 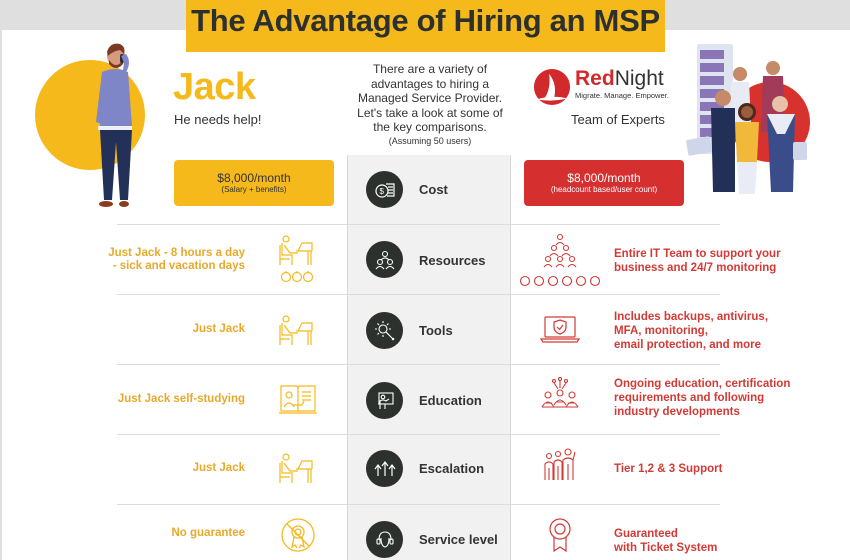 I want to click on rednight-logo: RedNight Migrate. Manage. Empower., so click(x=601, y=87).